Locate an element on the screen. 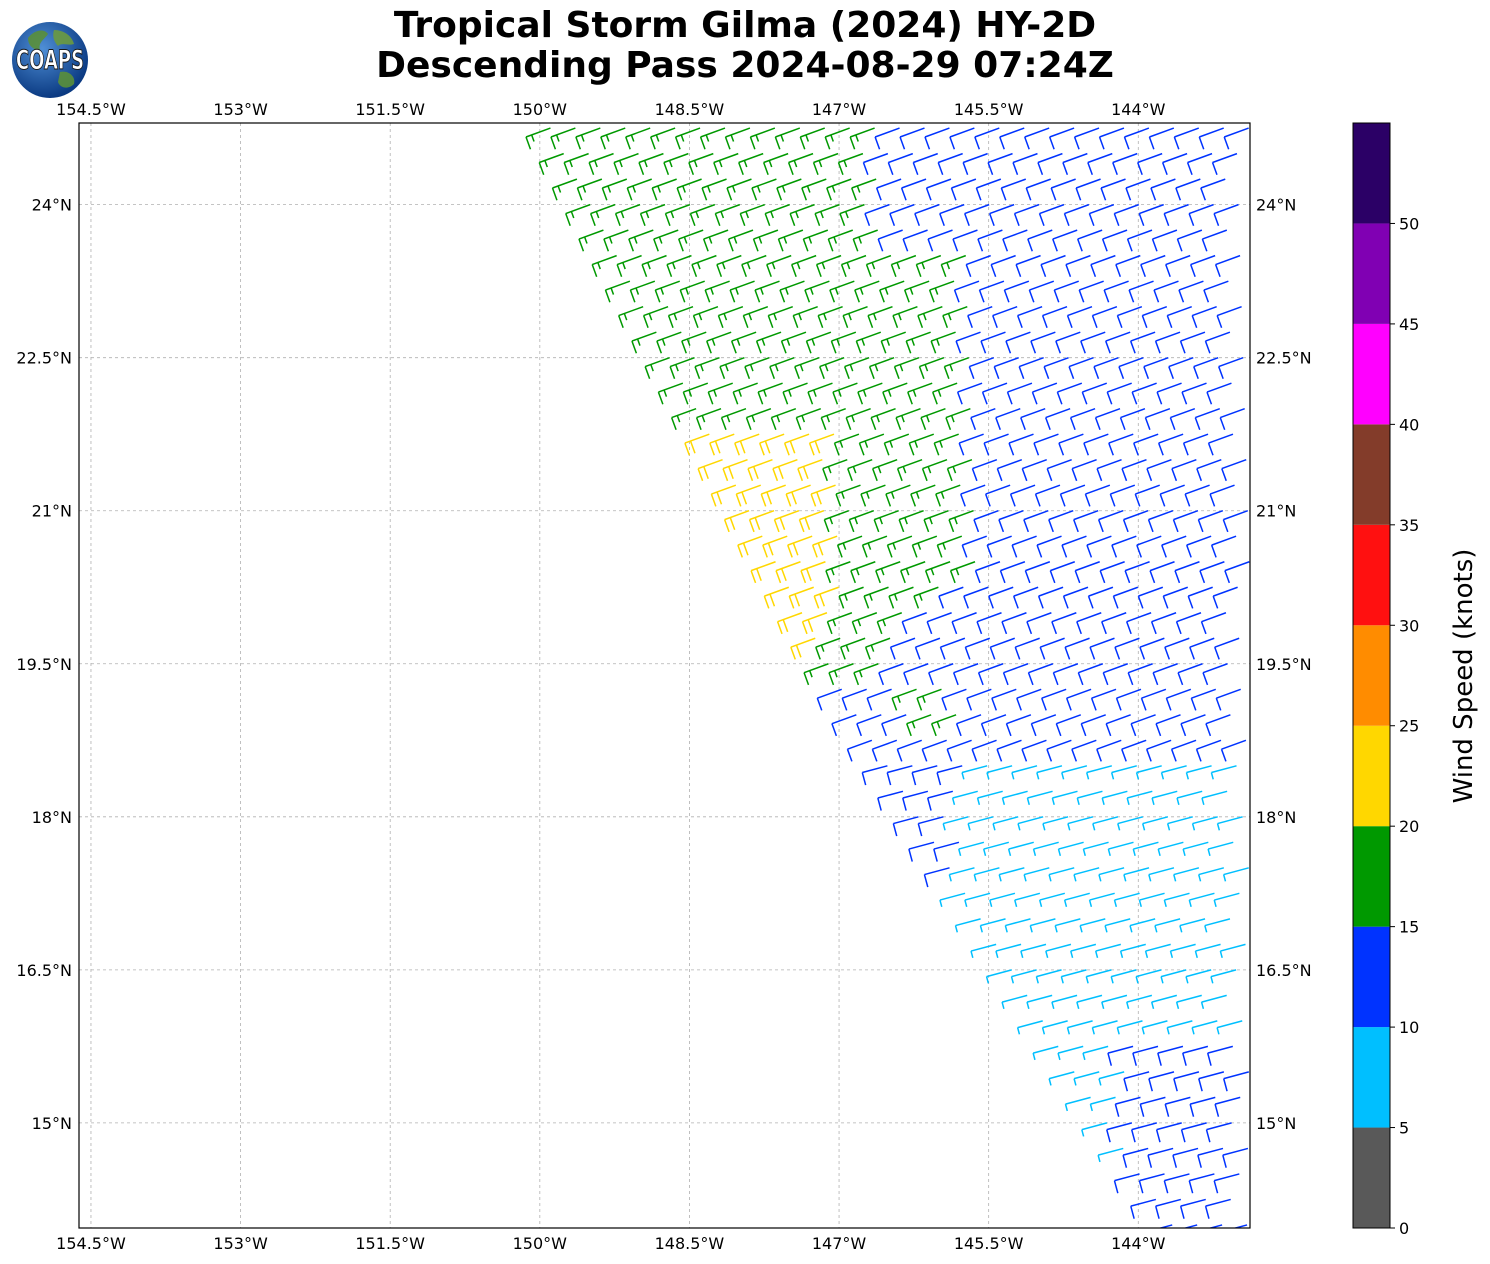 This screenshot has width=1490, height=1264. colorbar-tick-label-8: 40 is located at coordinates (1409, 424).